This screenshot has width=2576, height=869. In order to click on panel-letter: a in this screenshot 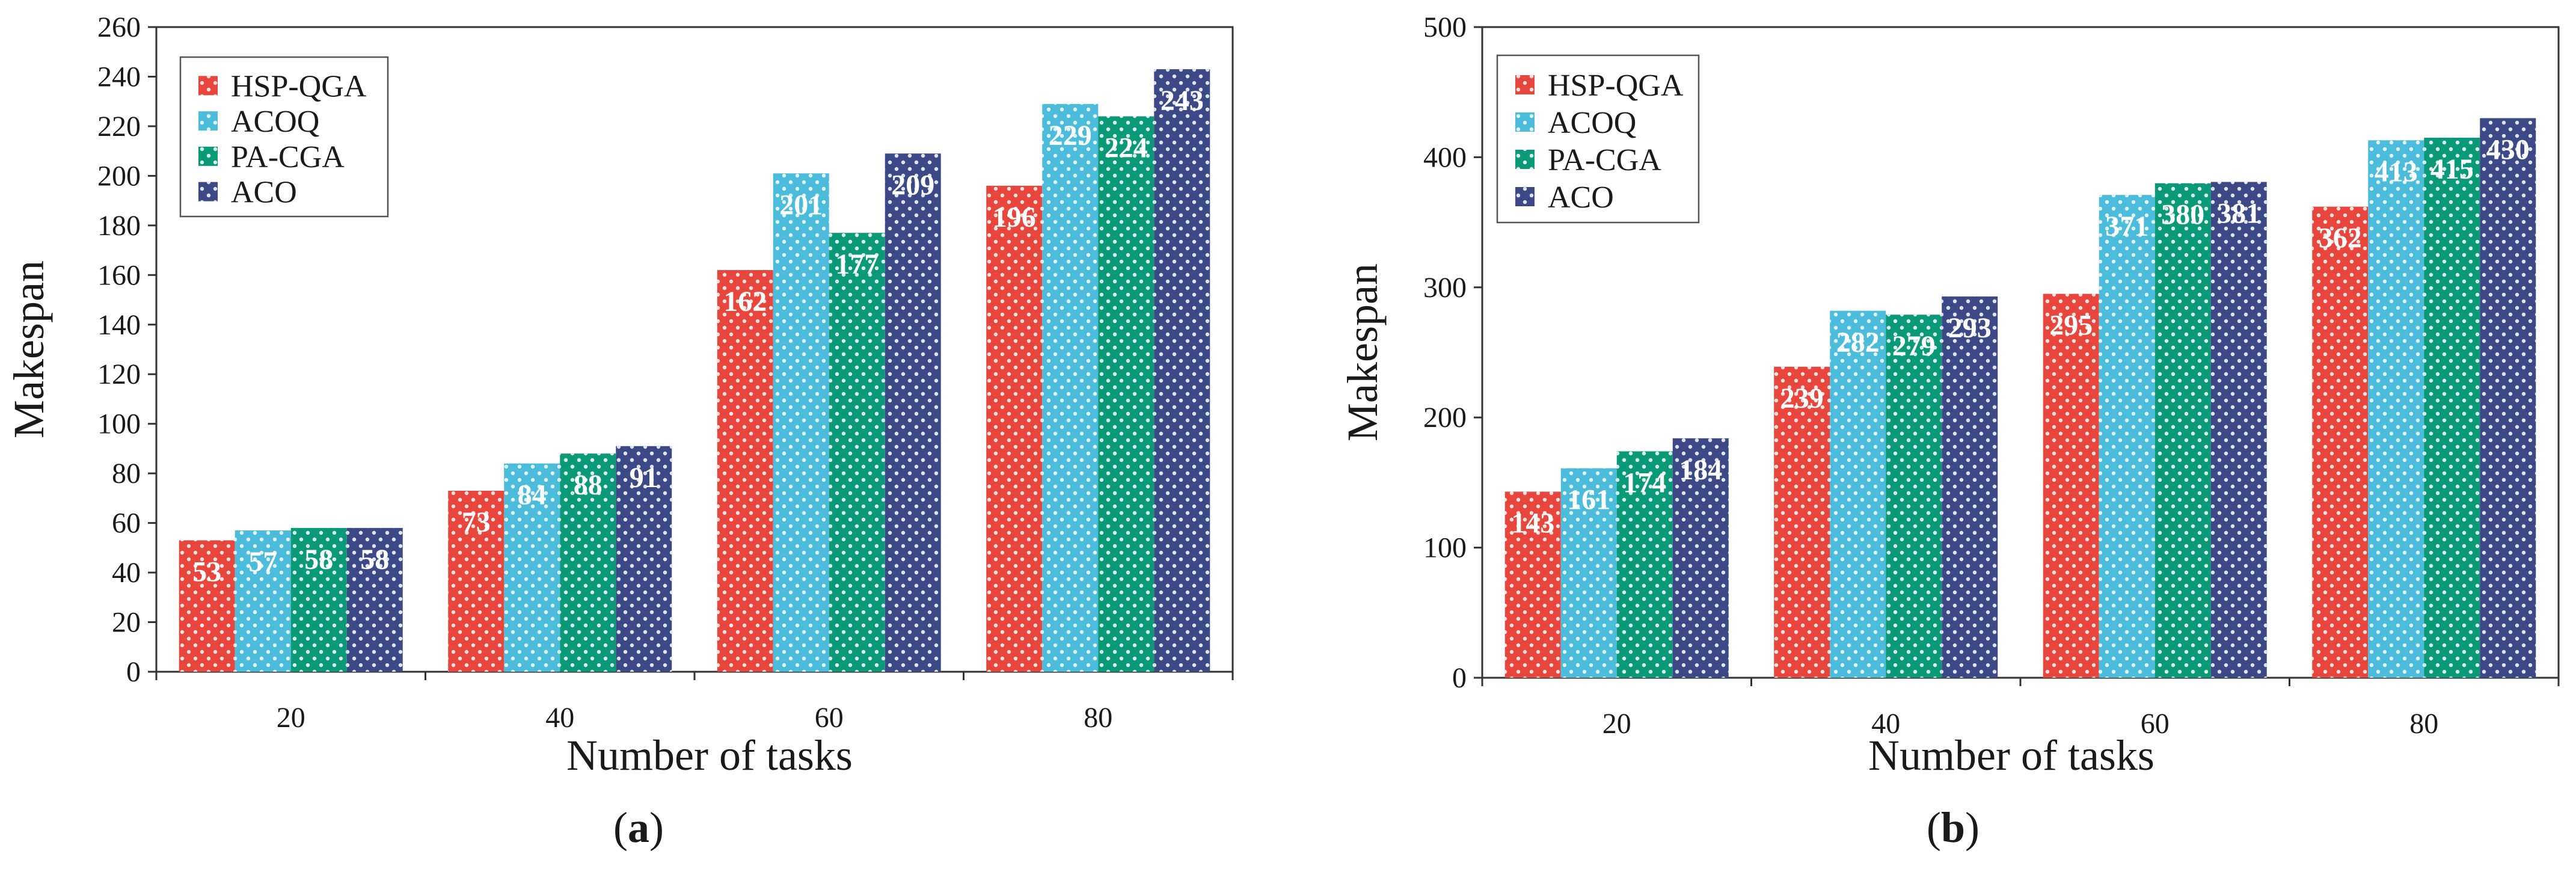, I will do `click(638, 827)`.